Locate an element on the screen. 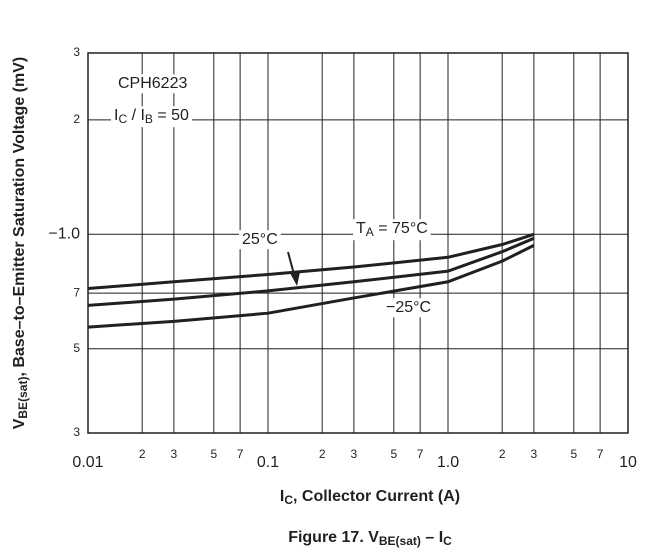  figure-caption: Figure 17. VBE(sat) – IC is located at coordinates (370, 538).